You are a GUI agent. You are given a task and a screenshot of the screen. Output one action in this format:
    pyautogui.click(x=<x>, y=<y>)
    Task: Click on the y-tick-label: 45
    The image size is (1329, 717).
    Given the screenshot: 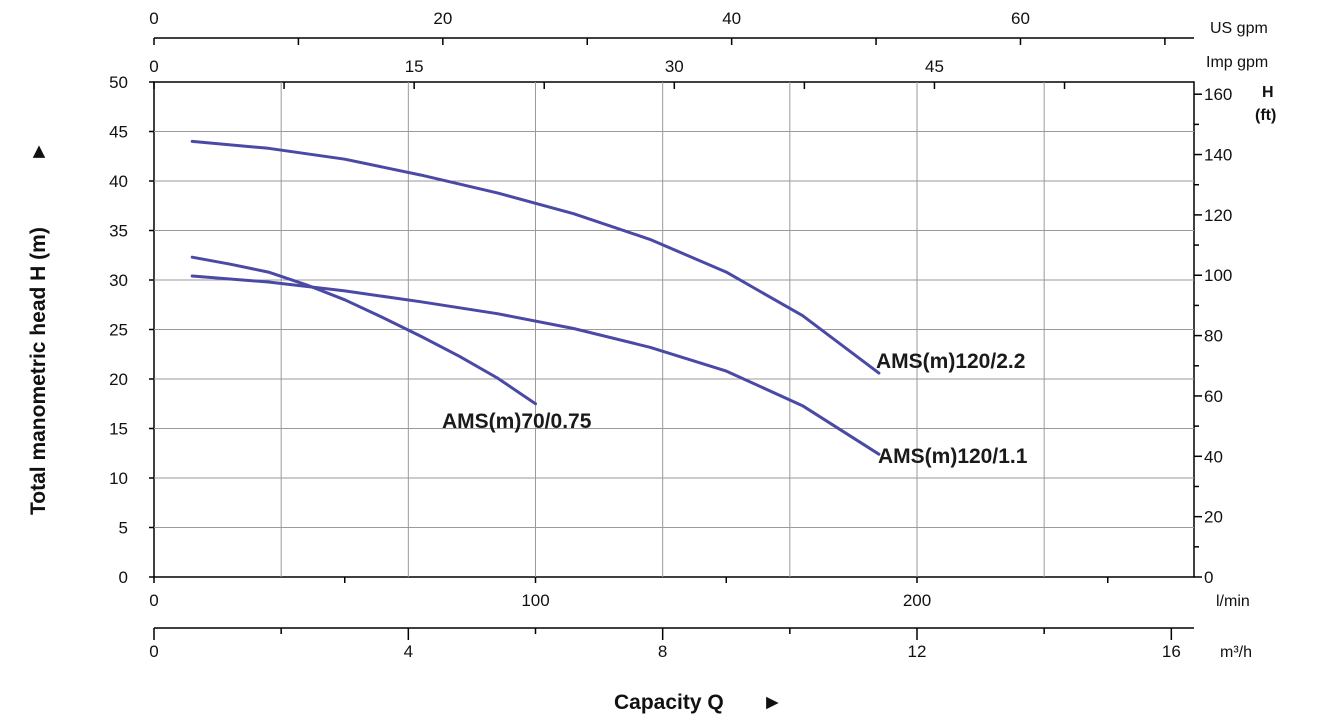 What is the action you would take?
    pyautogui.click(x=118, y=132)
    